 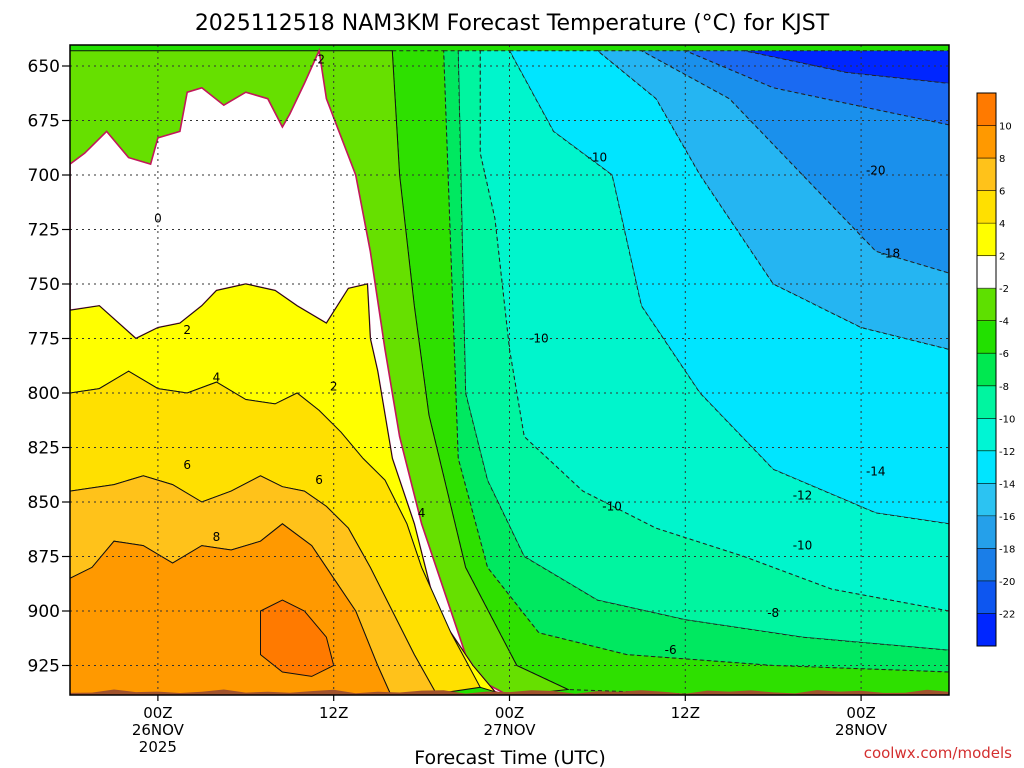 I want to click on colorbar-label-8: 8, so click(x=1002, y=159).